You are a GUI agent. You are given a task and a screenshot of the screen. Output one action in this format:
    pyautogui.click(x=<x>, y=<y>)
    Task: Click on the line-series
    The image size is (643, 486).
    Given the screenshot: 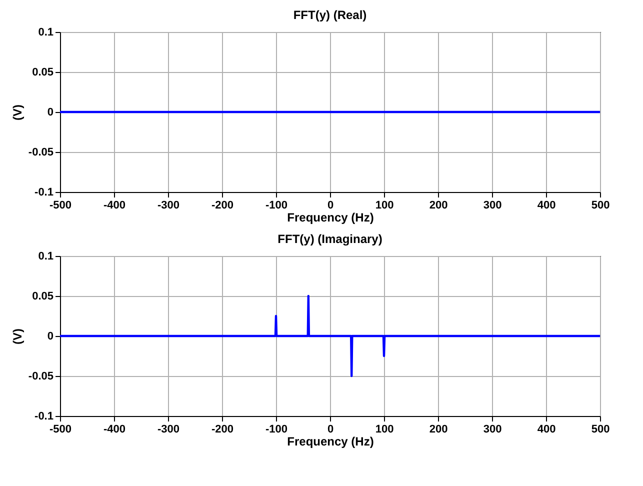 What is the action you would take?
    pyautogui.click(x=330, y=336)
    